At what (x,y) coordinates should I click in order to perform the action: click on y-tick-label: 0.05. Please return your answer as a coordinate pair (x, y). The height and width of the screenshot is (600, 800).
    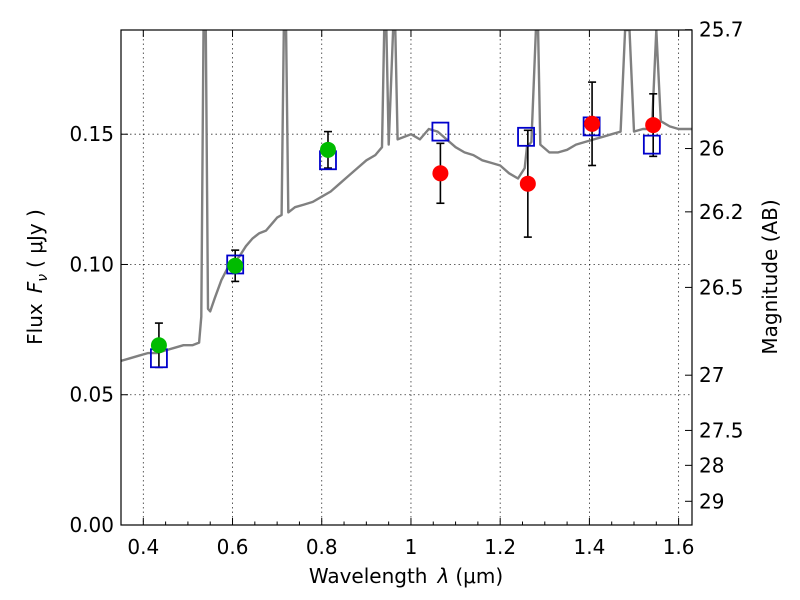
    Looking at the image, I should click on (91, 395).